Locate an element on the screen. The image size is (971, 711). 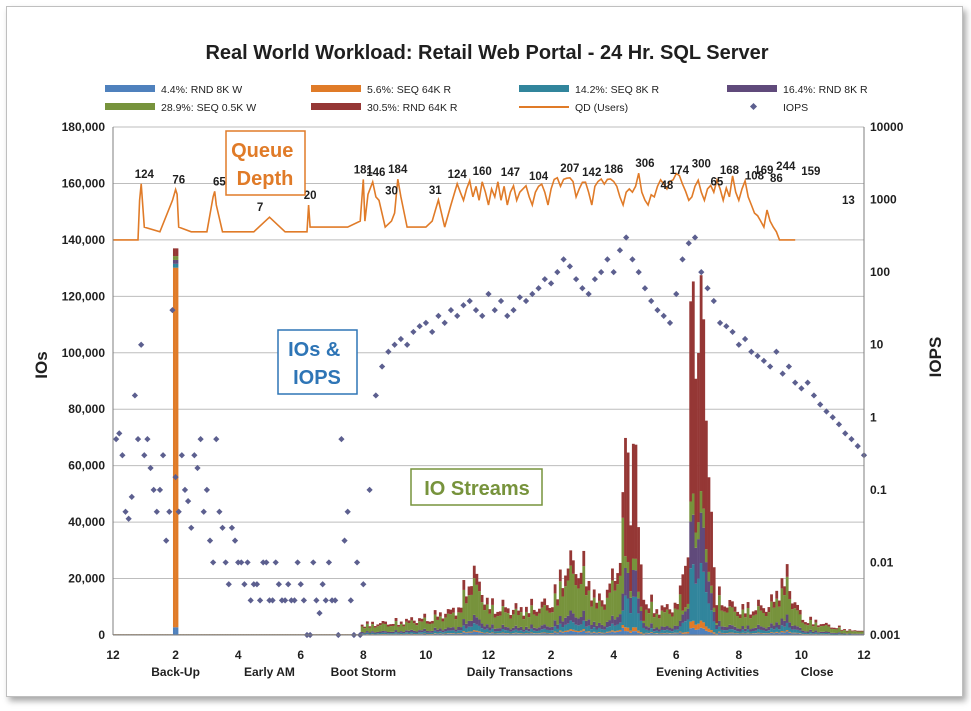
ios-iops-callout-box is located at coordinates (317, 362).